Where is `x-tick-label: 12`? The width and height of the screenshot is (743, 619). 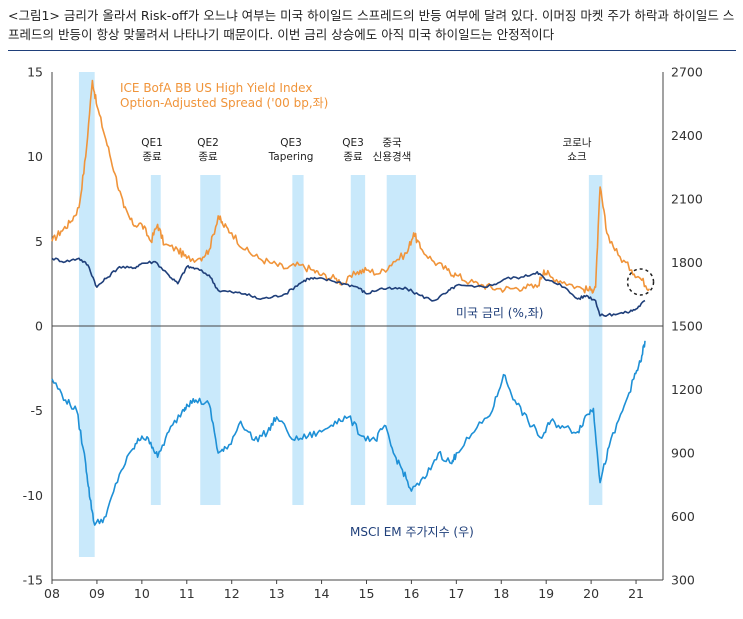 x-tick-label: 12 is located at coordinates (232, 593).